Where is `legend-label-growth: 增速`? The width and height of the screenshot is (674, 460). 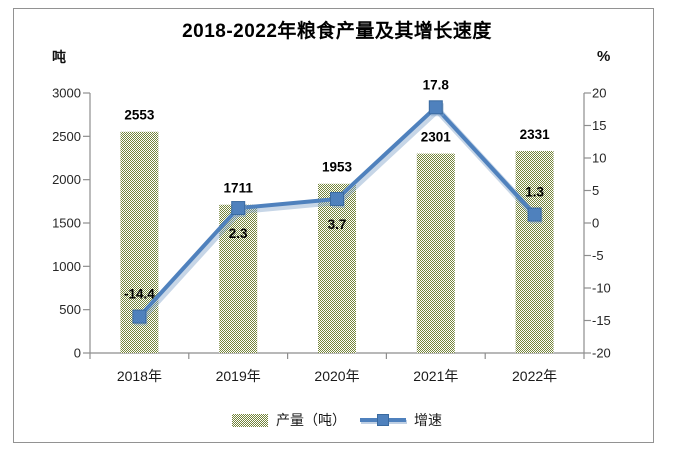 legend-label-growth: 增速 is located at coordinates (428, 420).